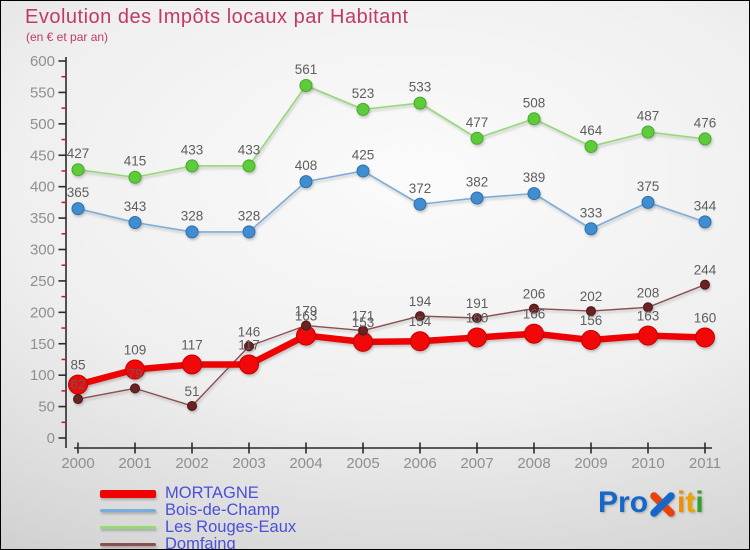 This screenshot has height=550, width=750. I want to click on logo-letter: r, so click(624, 502).